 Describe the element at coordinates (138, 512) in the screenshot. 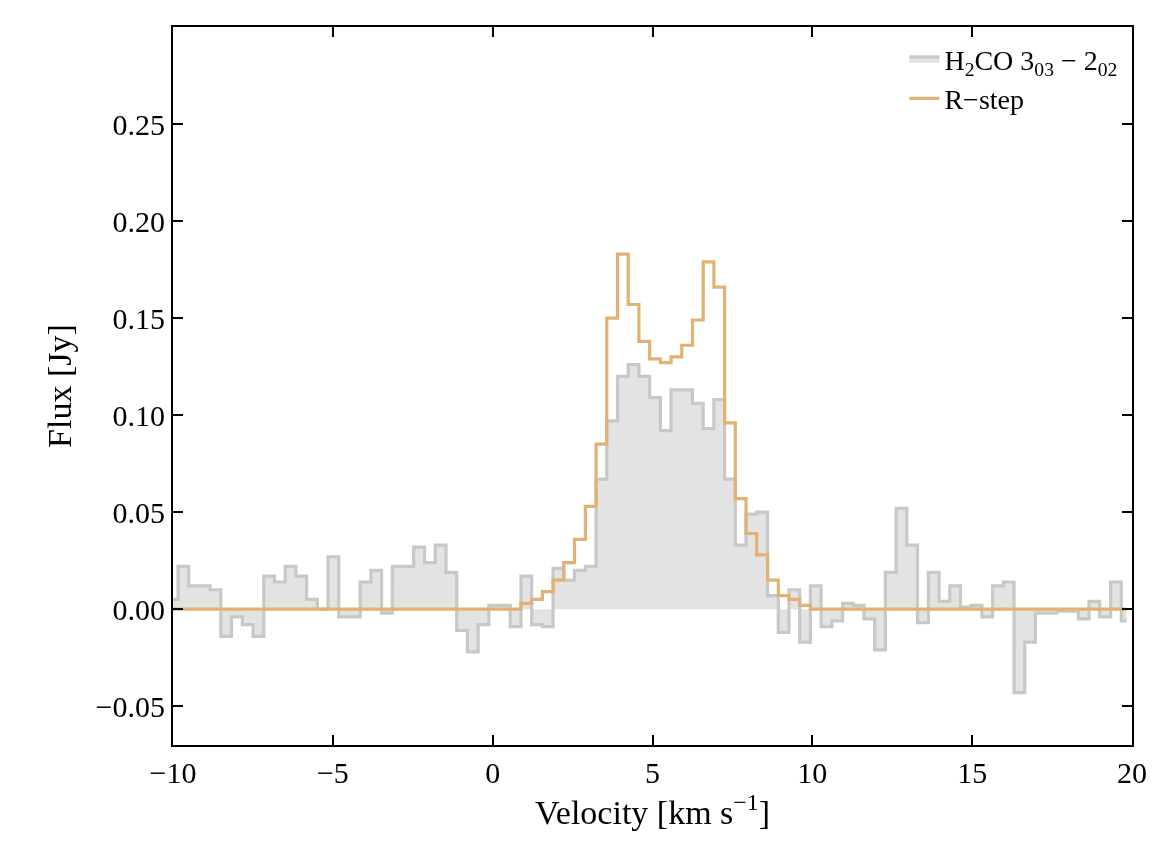

I see `y-tick-label: 0.05` at that location.